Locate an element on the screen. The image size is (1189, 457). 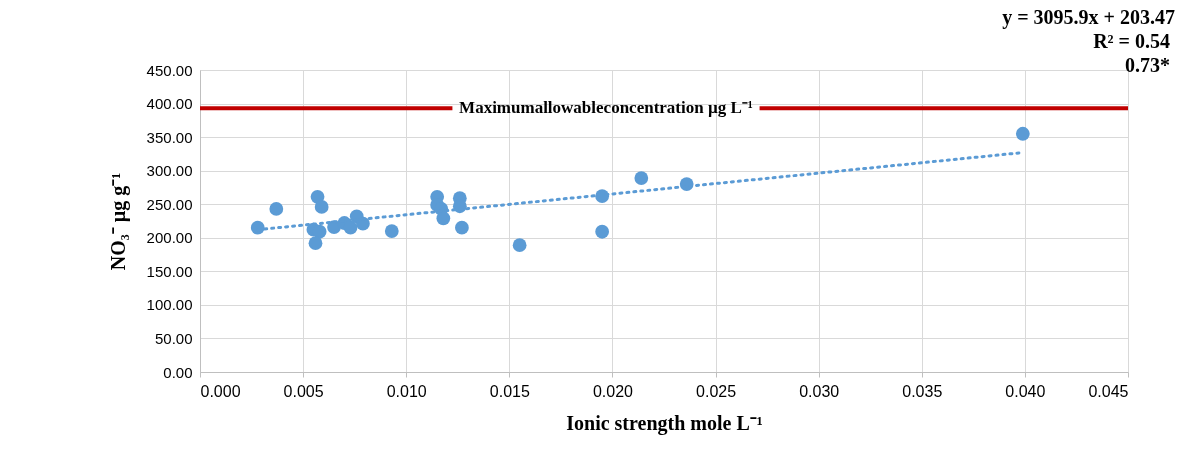
x-tick-label: 0.010 is located at coordinates (406, 391).